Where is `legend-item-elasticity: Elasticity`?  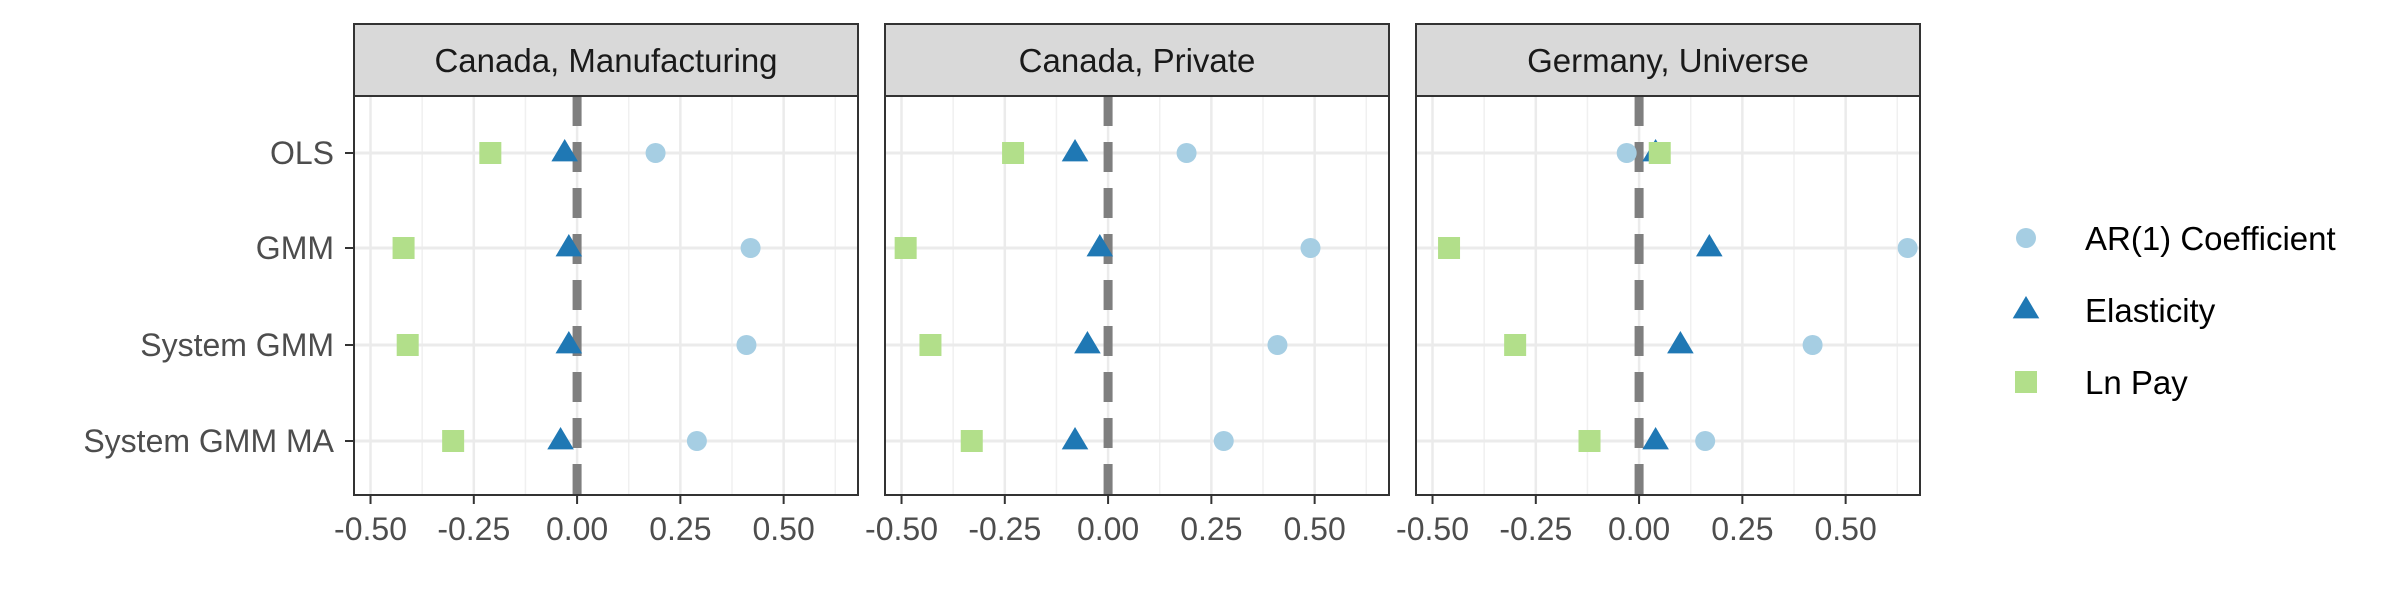
legend-item-elasticity: Elasticity is located at coordinates (2114, 310).